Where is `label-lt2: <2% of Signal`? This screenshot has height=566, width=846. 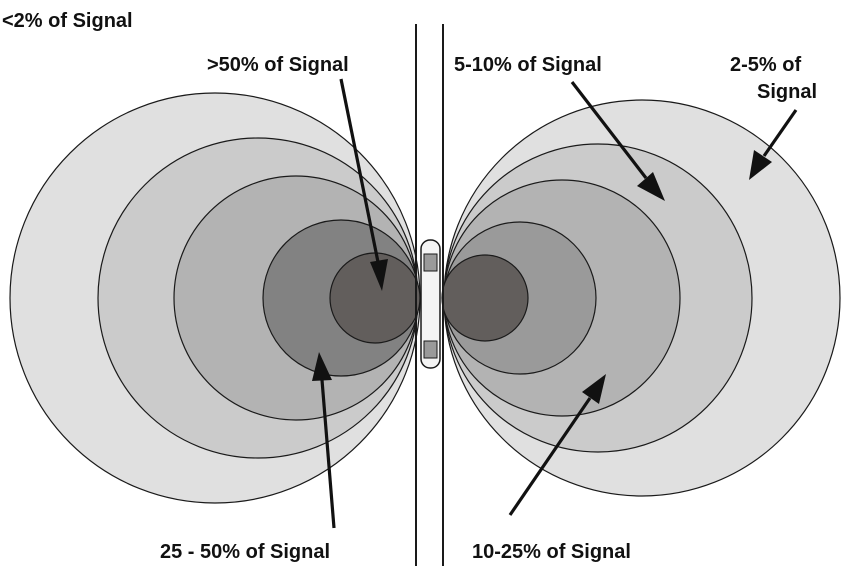
label-lt2: <2% of Signal is located at coordinates (67, 21).